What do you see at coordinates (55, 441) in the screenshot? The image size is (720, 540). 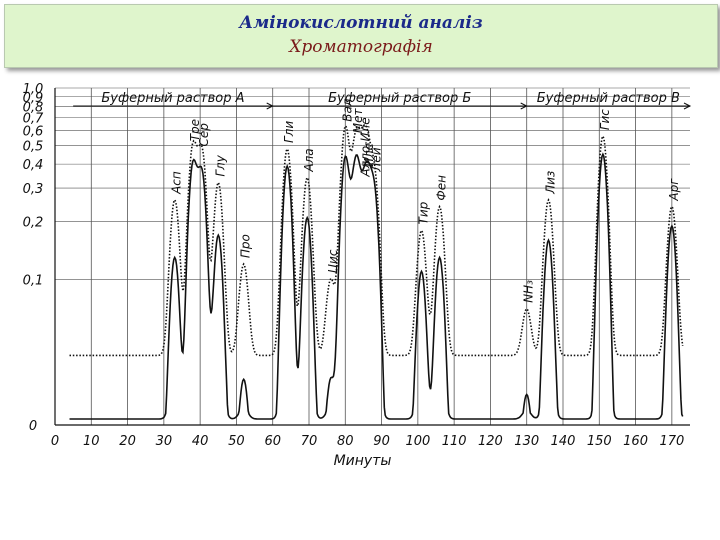 I see `x-tick-label: 0` at bounding box center [55, 441].